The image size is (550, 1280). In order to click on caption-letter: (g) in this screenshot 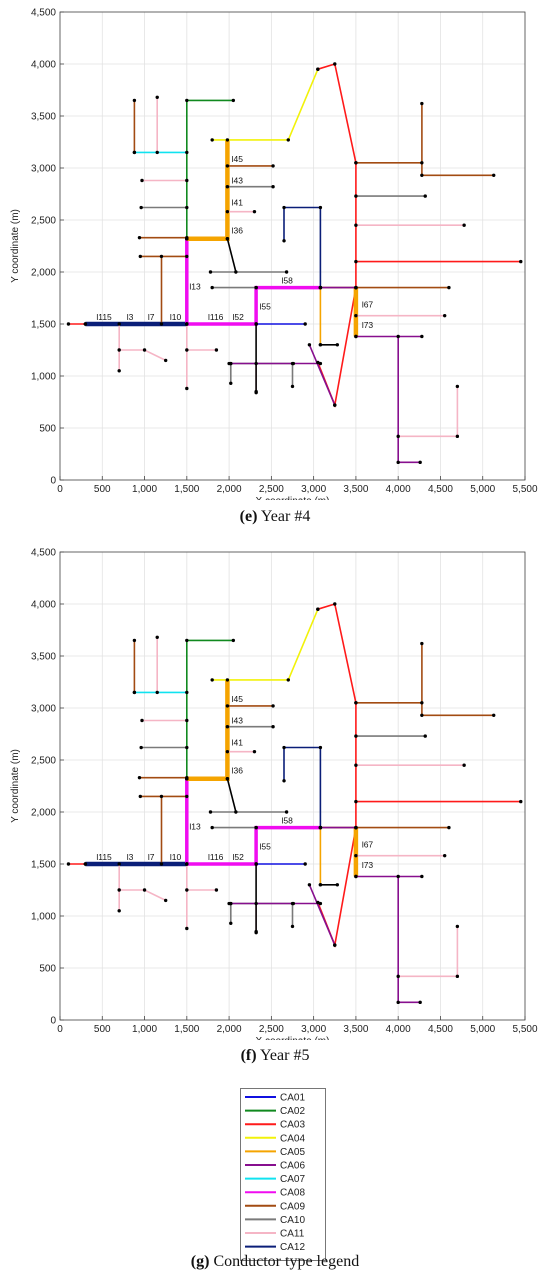, I will do `click(200, 1261)`.